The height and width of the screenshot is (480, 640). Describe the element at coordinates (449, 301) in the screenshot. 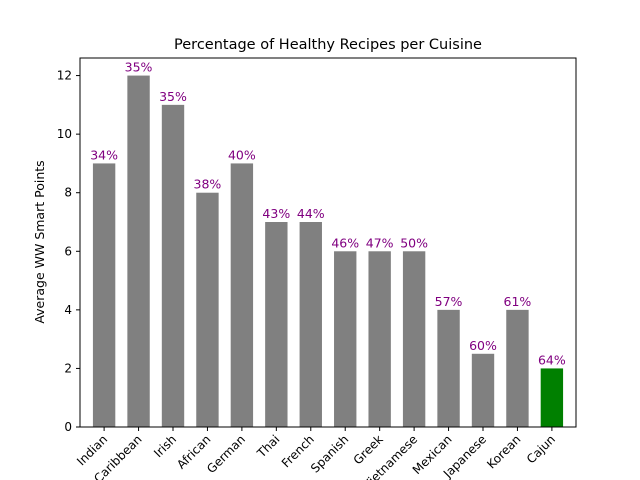

I see `data-label: 57%` at that location.